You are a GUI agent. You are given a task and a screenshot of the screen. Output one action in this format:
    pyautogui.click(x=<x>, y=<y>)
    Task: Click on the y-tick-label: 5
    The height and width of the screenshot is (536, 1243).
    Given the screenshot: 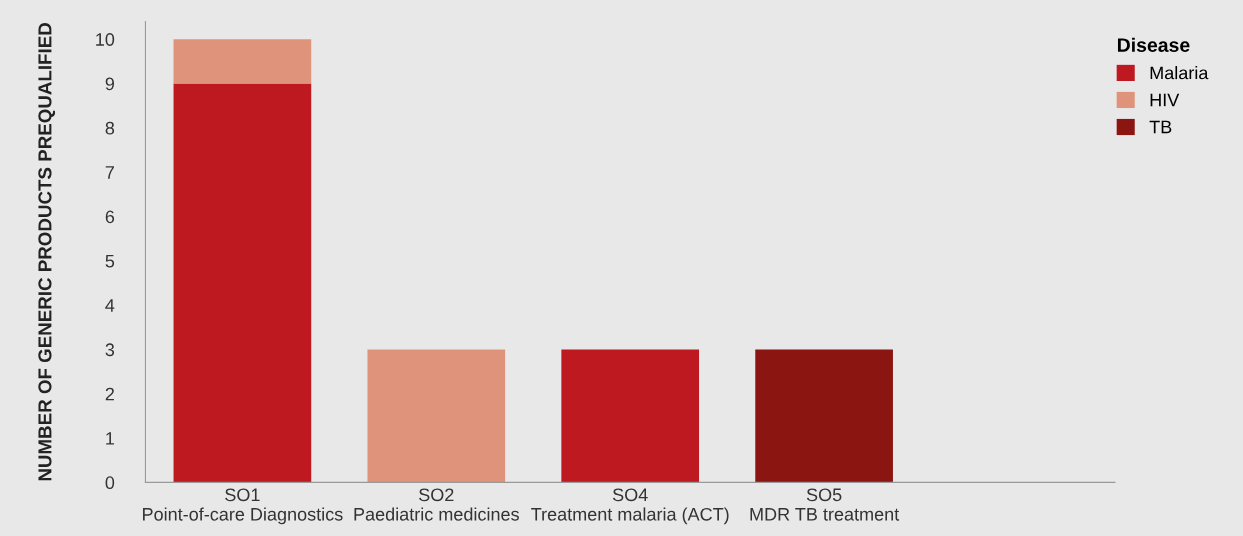 What is the action you would take?
    pyautogui.click(x=110, y=261)
    